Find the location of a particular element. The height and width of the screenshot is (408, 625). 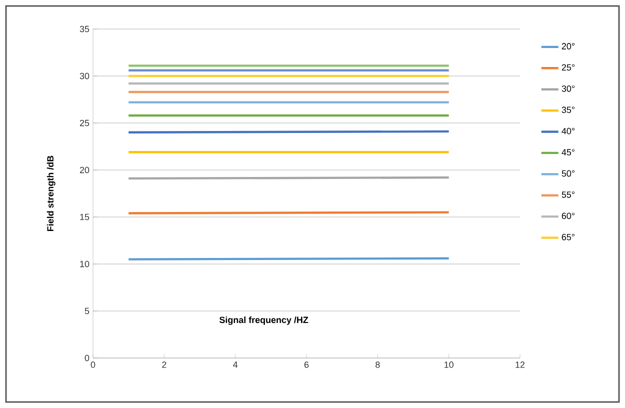

x-axis-title: Signal frequency /HZ is located at coordinates (263, 320).